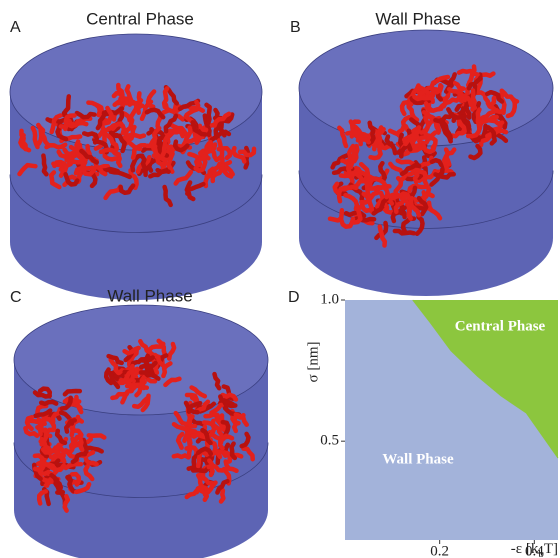 This screenshot has width=560, height=558. What do you see at coordinates (294, 297) in the screenshot?
I see `panel-label: D` at bounding box center [294, 297].